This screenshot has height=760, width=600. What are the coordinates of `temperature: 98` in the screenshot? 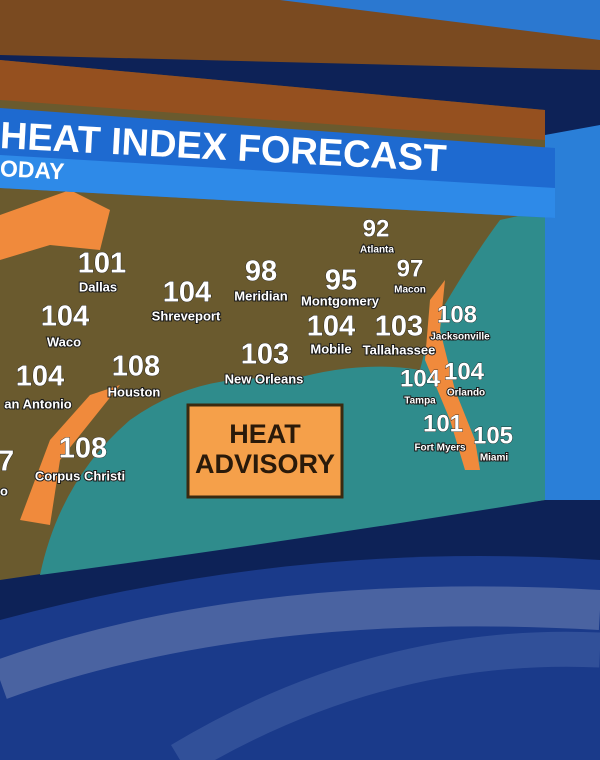 It's located at (261, 272).